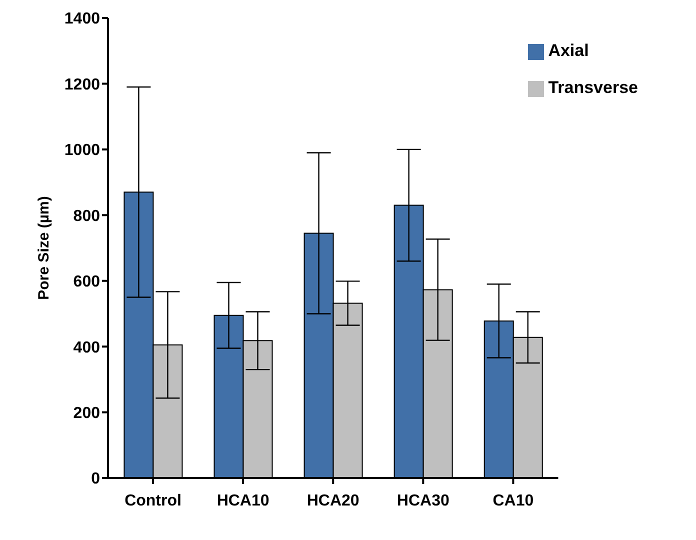 The height and width of the screenshot is (540, 696). What do you see at coordinates (513, 501) in the screenshot?
I see `x-tick-label: CA10` at bounding box center [513, 501].